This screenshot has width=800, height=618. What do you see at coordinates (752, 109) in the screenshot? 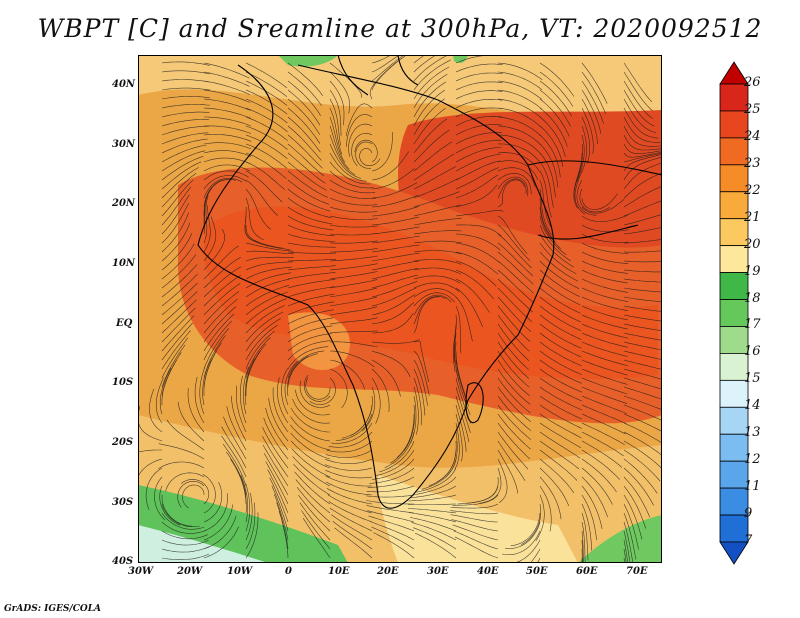
I see `colorbar-level-label: 25` at bounding box center [752, 109].